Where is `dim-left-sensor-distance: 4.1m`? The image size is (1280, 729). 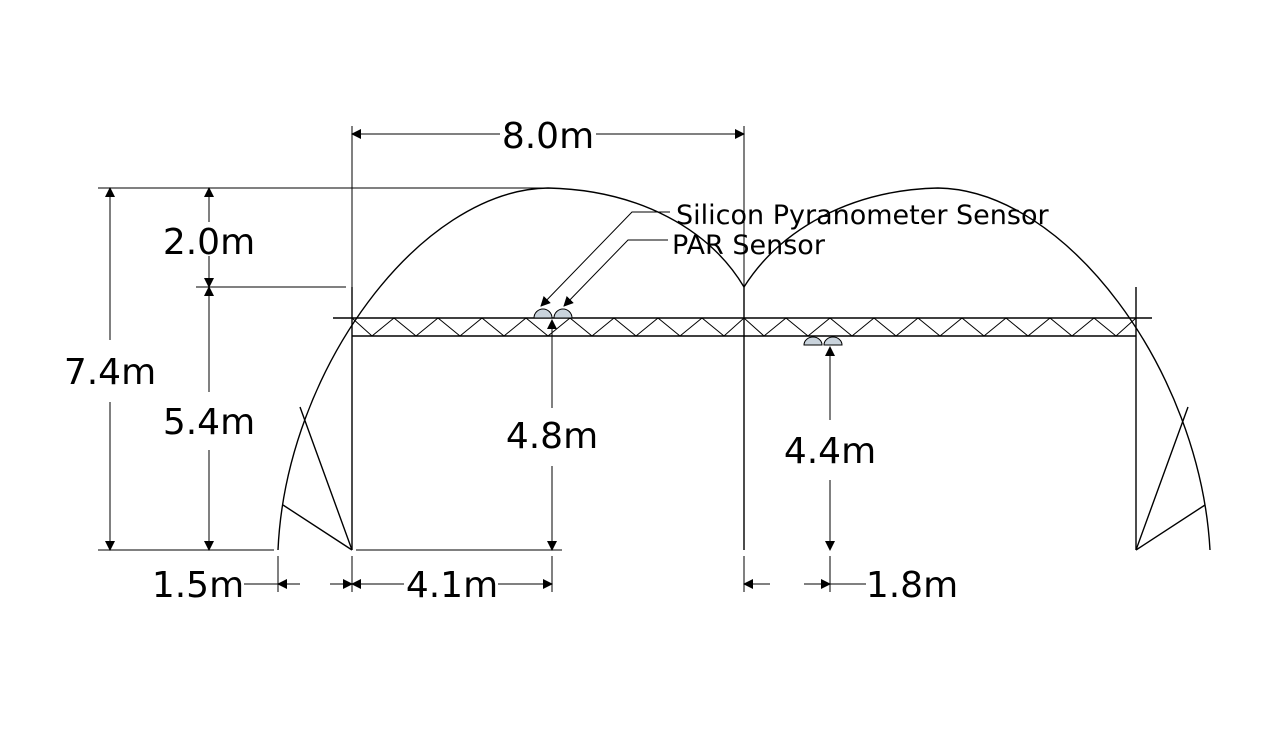 dim-left-sensor-distance: 4.1m is located at coordinates (452, 585).